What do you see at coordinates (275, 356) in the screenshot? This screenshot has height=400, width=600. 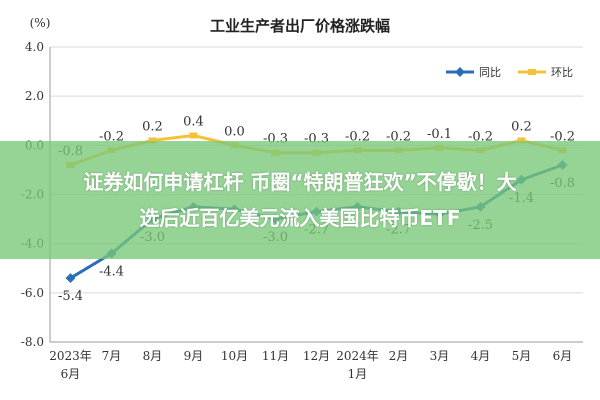 I see `x-tick-label: 11月` at bounding box center [275, 356].